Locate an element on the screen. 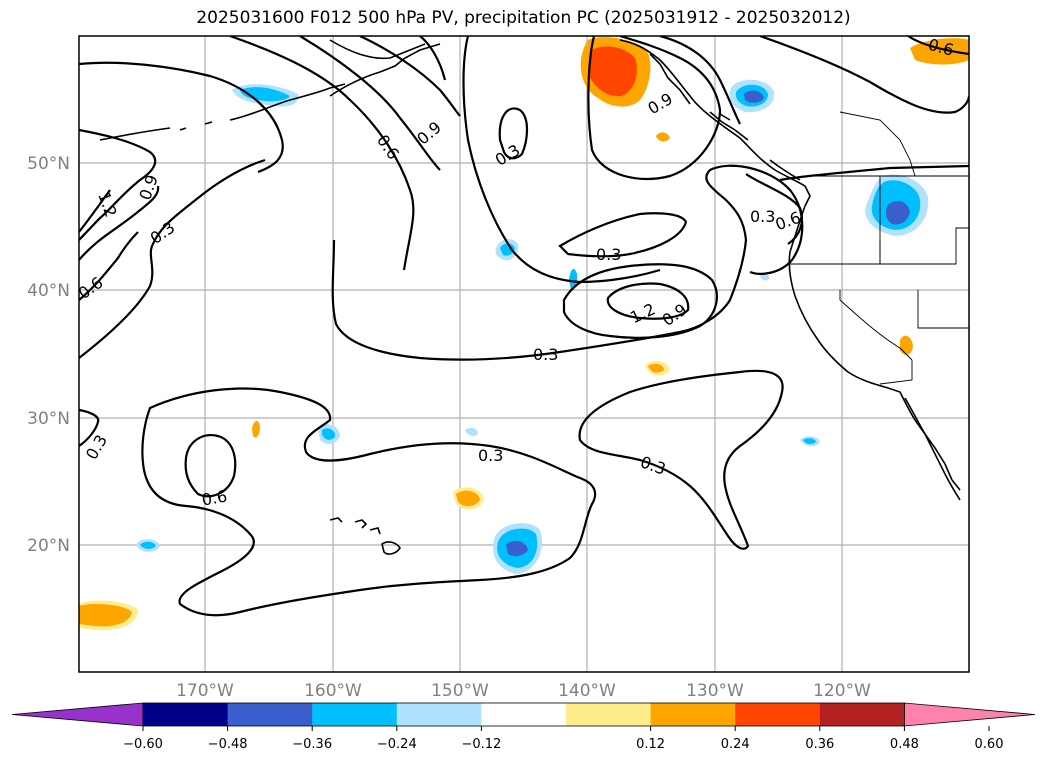  colorbar-tick-label: 0.48 is located at coordinates (904, 744).